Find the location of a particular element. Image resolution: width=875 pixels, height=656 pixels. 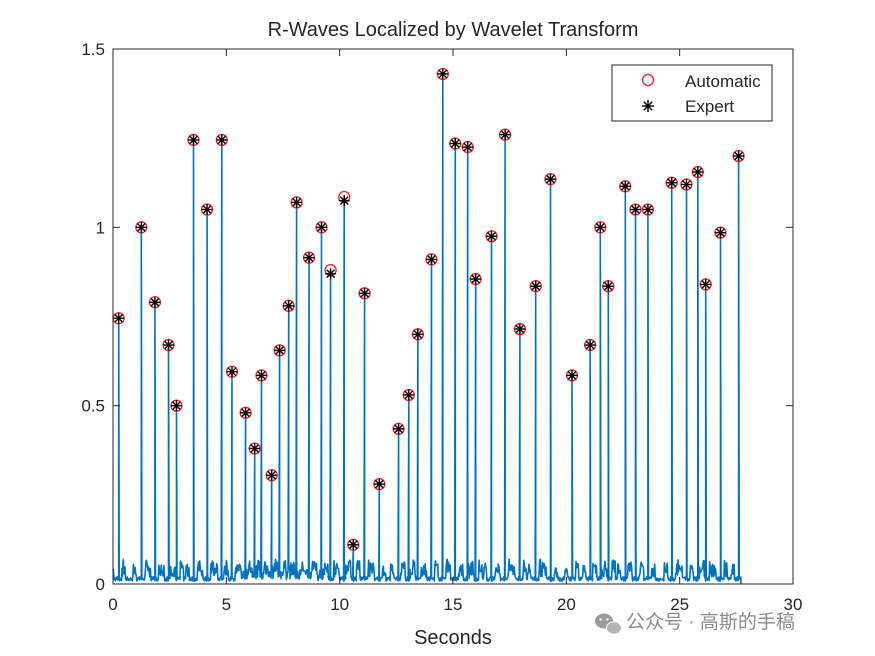

x-tick-label: 25 is located at coordinates (679, 604).